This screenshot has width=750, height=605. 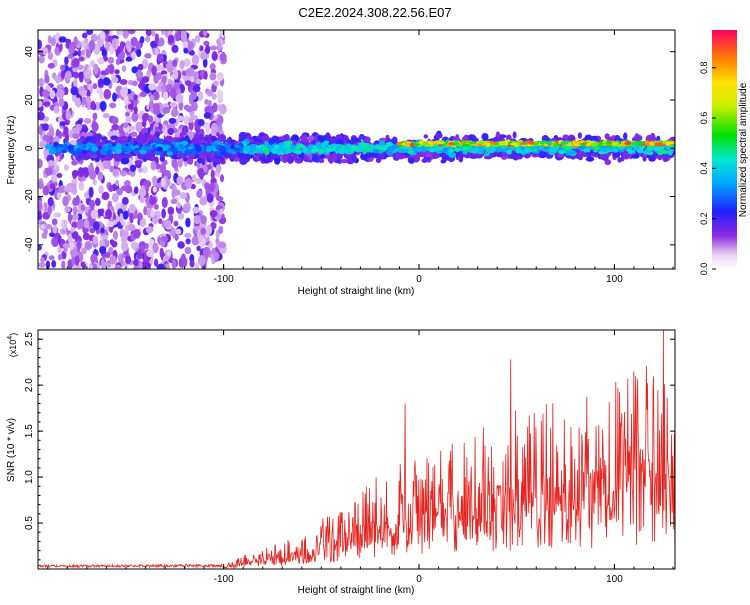 What do you see at coordinates (704, 218) in the screenshot?
I see `colorbar-tick-label: 0.2` at bounding box center [704, 218].